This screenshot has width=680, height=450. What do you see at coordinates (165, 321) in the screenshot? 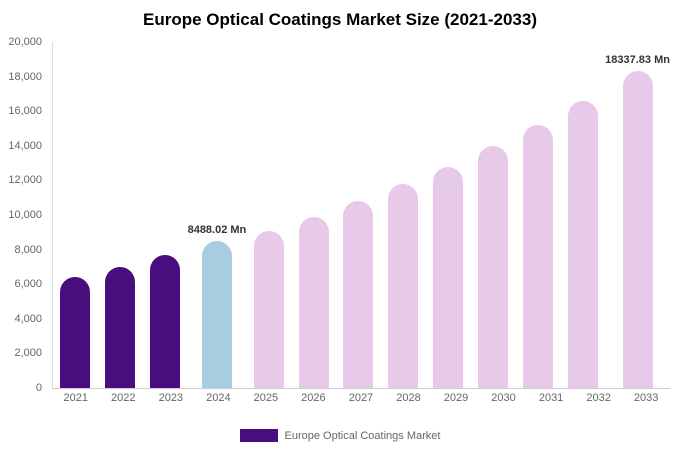
I see `bar-2023` at bounding box center [165, 321].